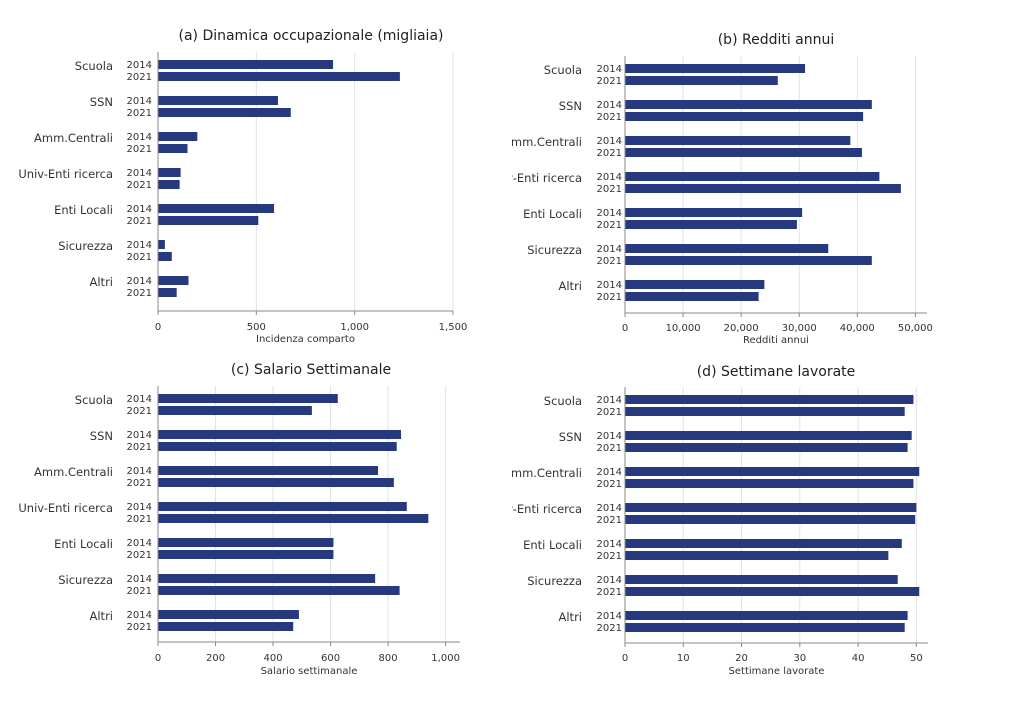 This screenshot has height=709, width=1024. What do you see at coordinates (311, 370) in the screenshot?
I see `chart-title: (c) Salario Settimanale` at bounding box center [311, 370].